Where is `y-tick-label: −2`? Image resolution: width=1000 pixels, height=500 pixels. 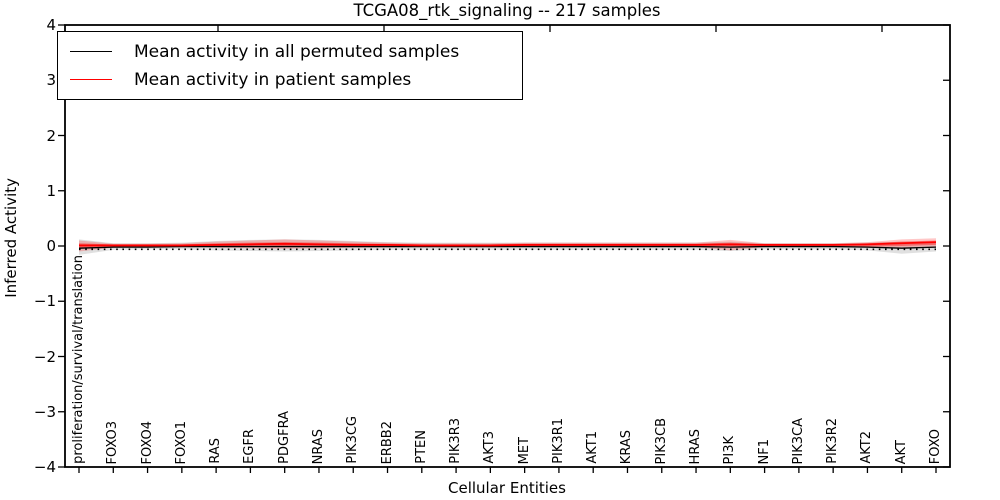
y-tick-label: −2 is located at coordinates (44, 356).